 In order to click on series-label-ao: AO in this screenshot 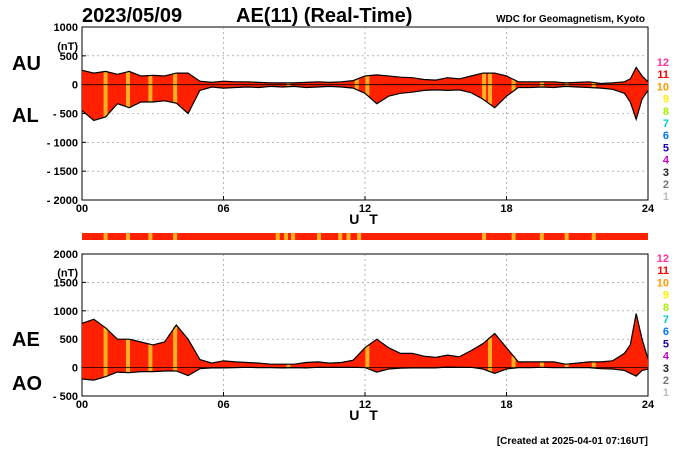, I will do `click(27, 384)`.